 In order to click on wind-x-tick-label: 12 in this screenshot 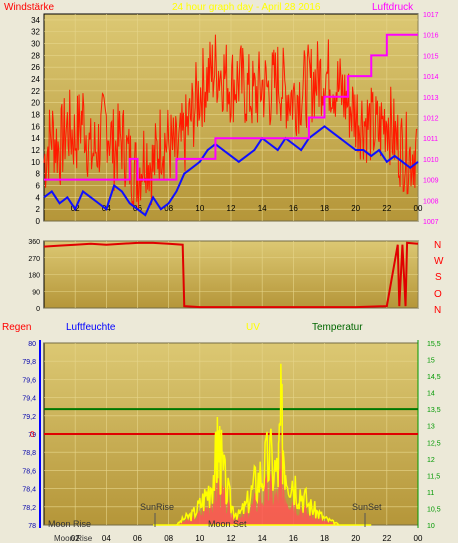, I will do `click(231, 208)`.